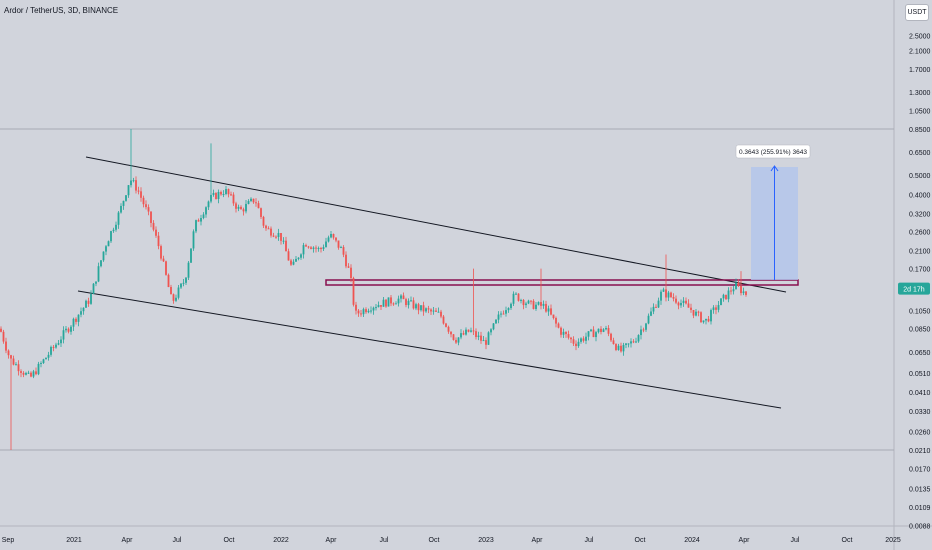  Describe the element at coordinates (692, 540) in the screenshot. I see `time-tick-label: 2024` at that location.